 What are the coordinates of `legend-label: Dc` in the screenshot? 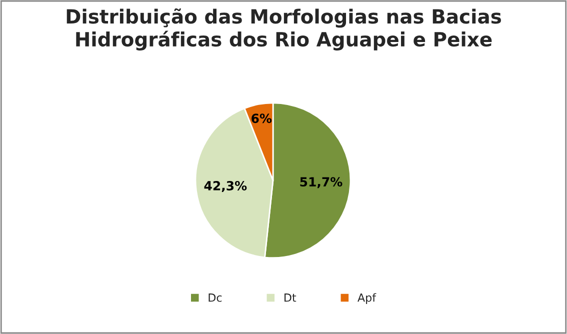 It's located at (215, 298).